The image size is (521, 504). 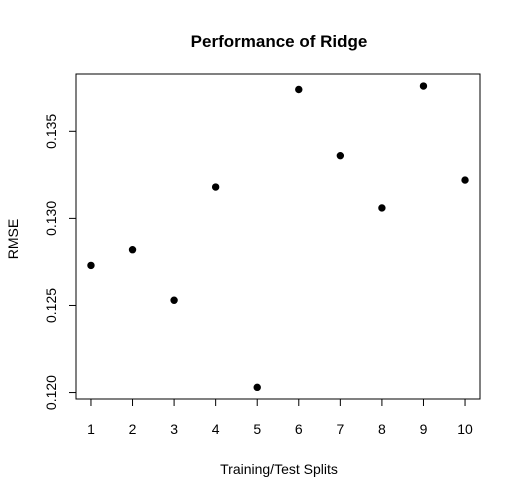 I want to click on x-tick-label-10: 10, so click(x=465, y=429).